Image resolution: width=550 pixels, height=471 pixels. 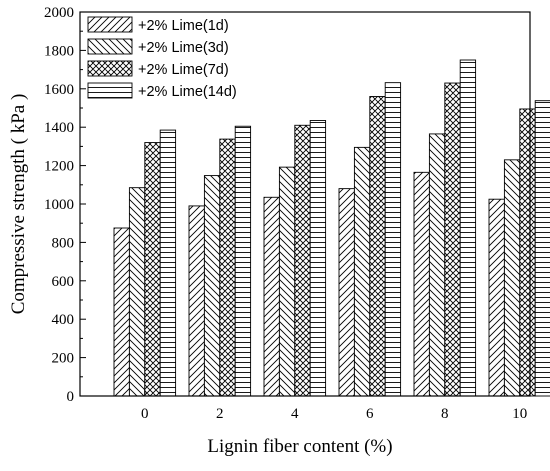 I want to click on y-axis-title: Compressive strength ( kPa ), so click(x=18, y=204).